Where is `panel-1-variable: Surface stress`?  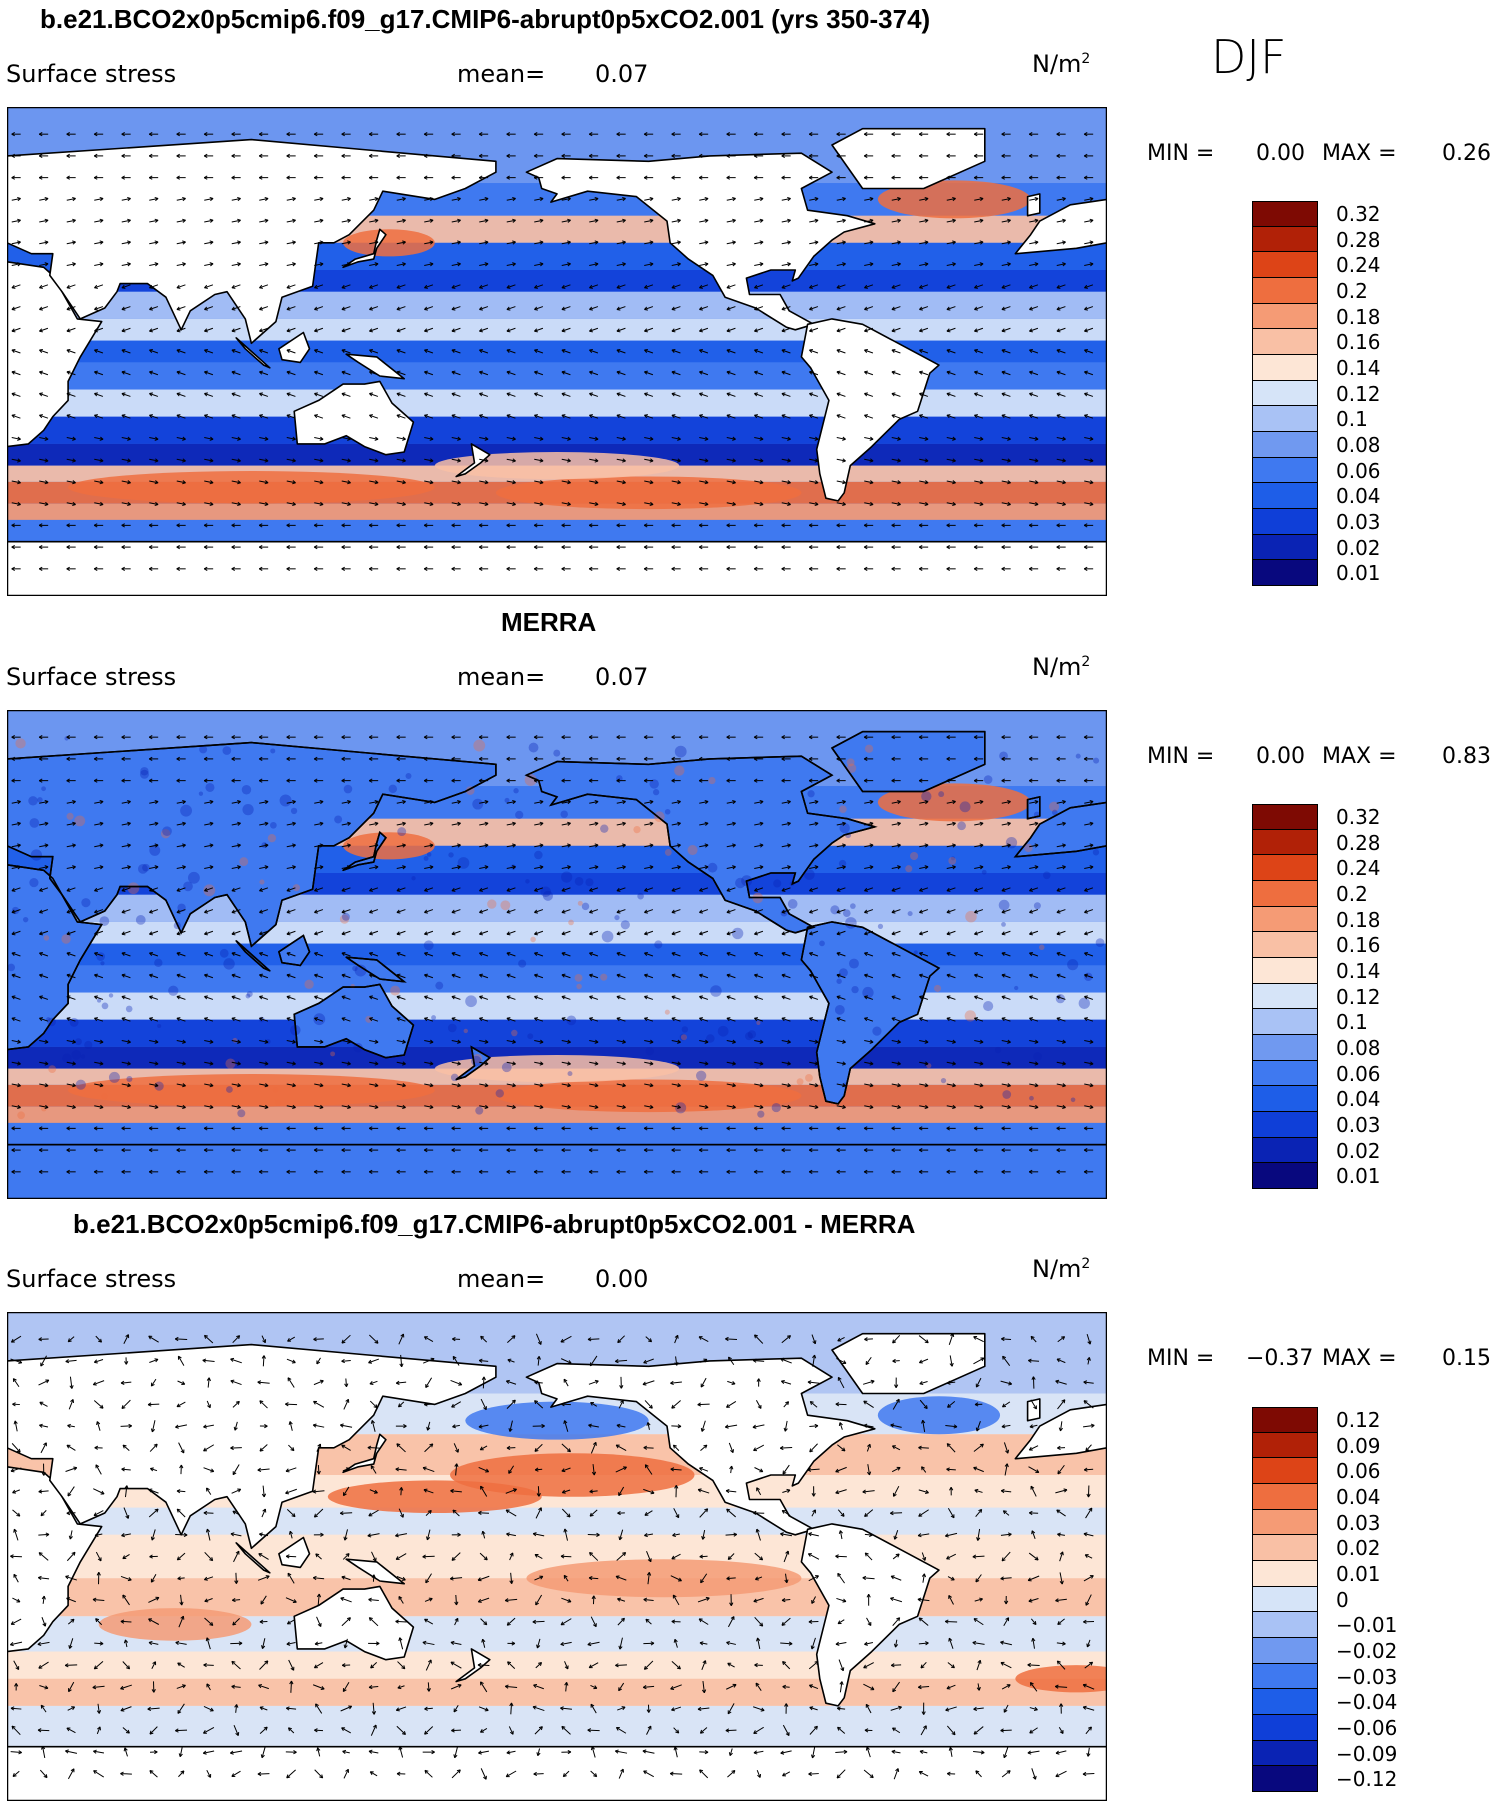 panel-1-variable: Surface stress is located at coordinates (91, 74).